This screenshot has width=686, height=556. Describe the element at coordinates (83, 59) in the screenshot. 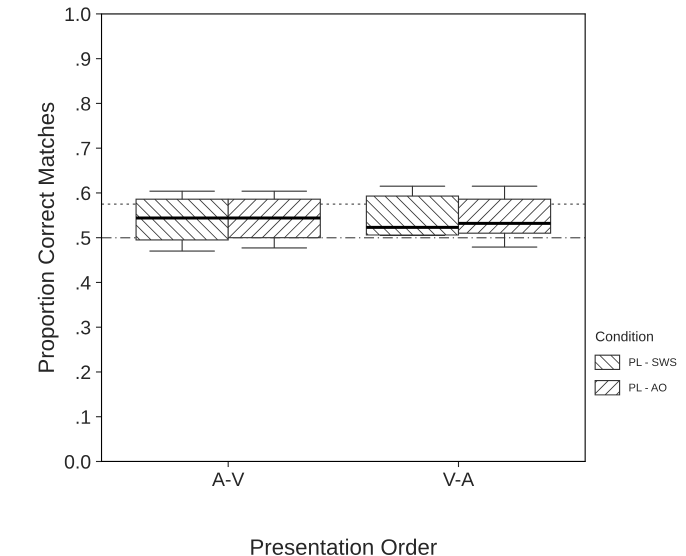

I see `y-tick-label: .9` at that location.